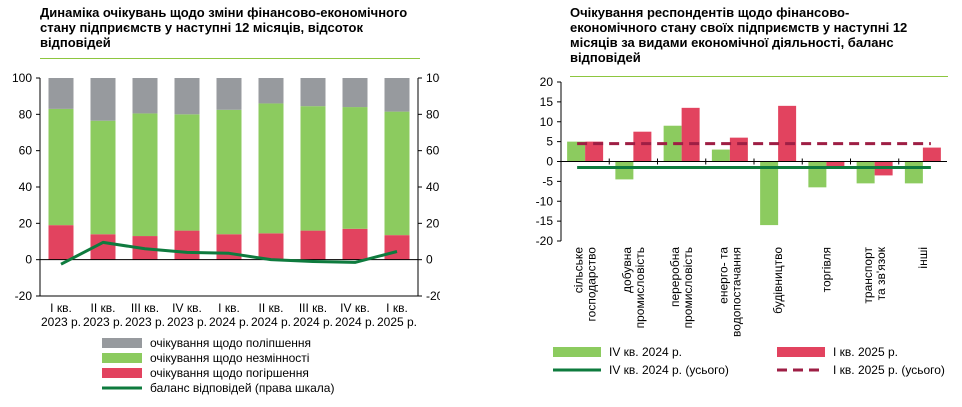  I want to click on chart2-xtick-label: інші, so click(923, 258).